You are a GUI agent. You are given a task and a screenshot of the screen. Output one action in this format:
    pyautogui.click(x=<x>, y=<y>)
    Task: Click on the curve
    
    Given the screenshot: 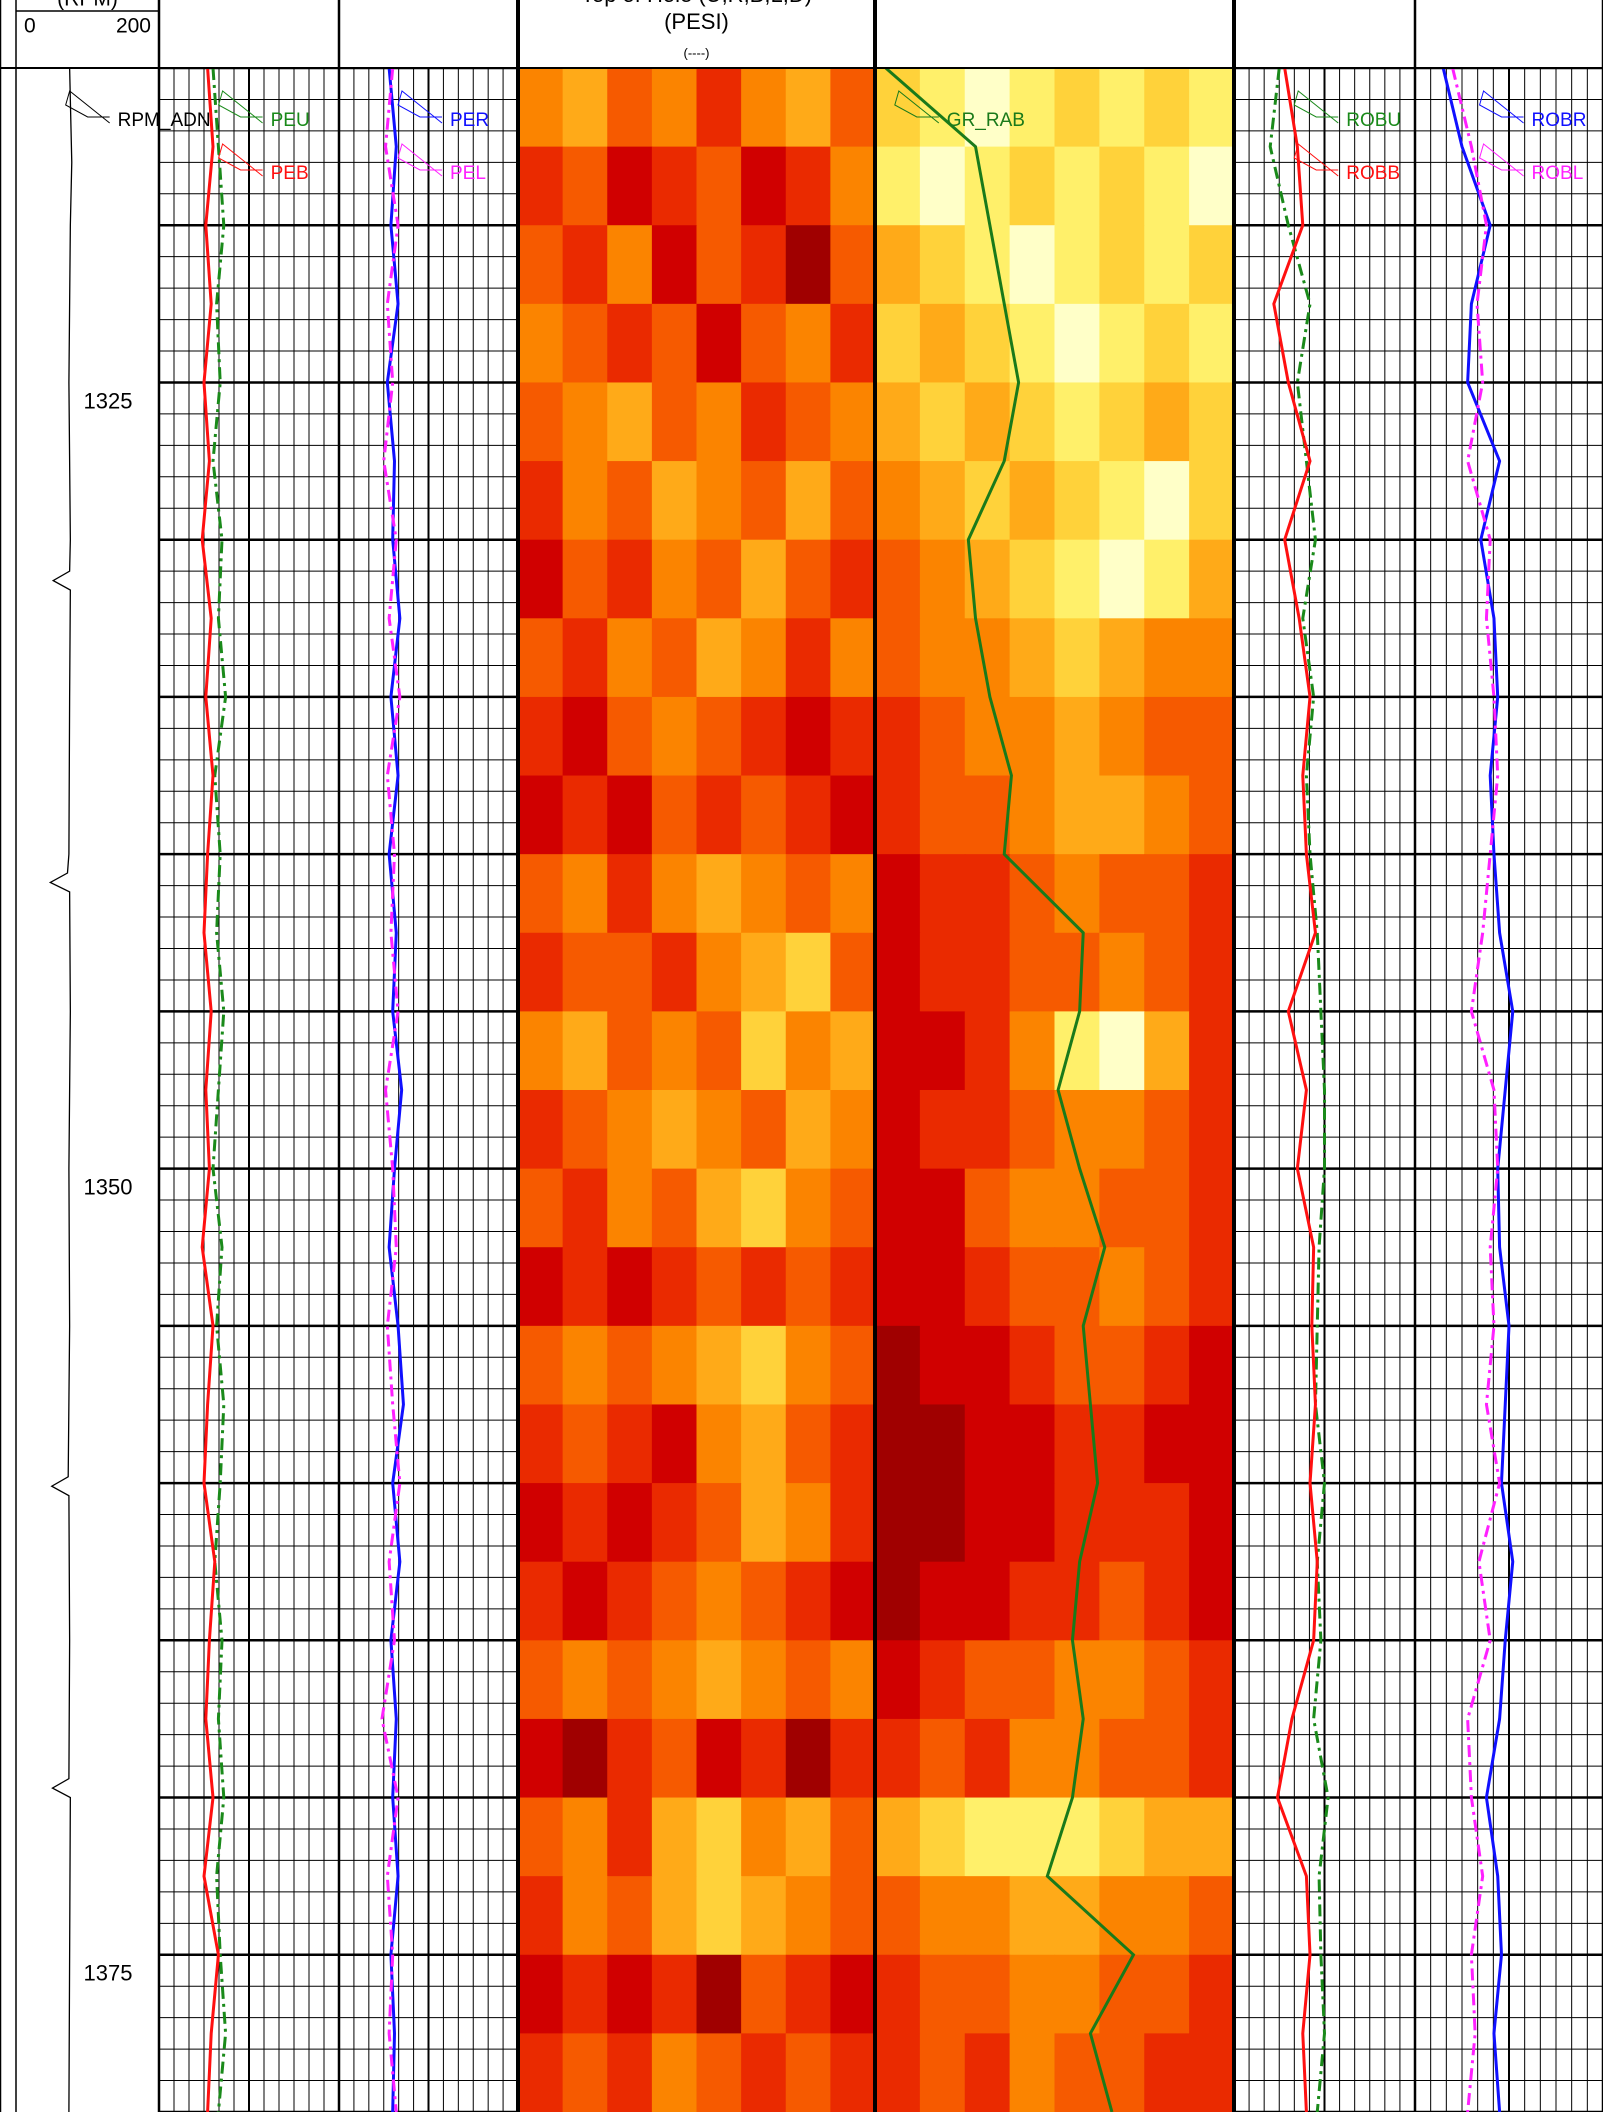 What is the action you would take?
    pyautogui.click(x=395, y=1090)
    